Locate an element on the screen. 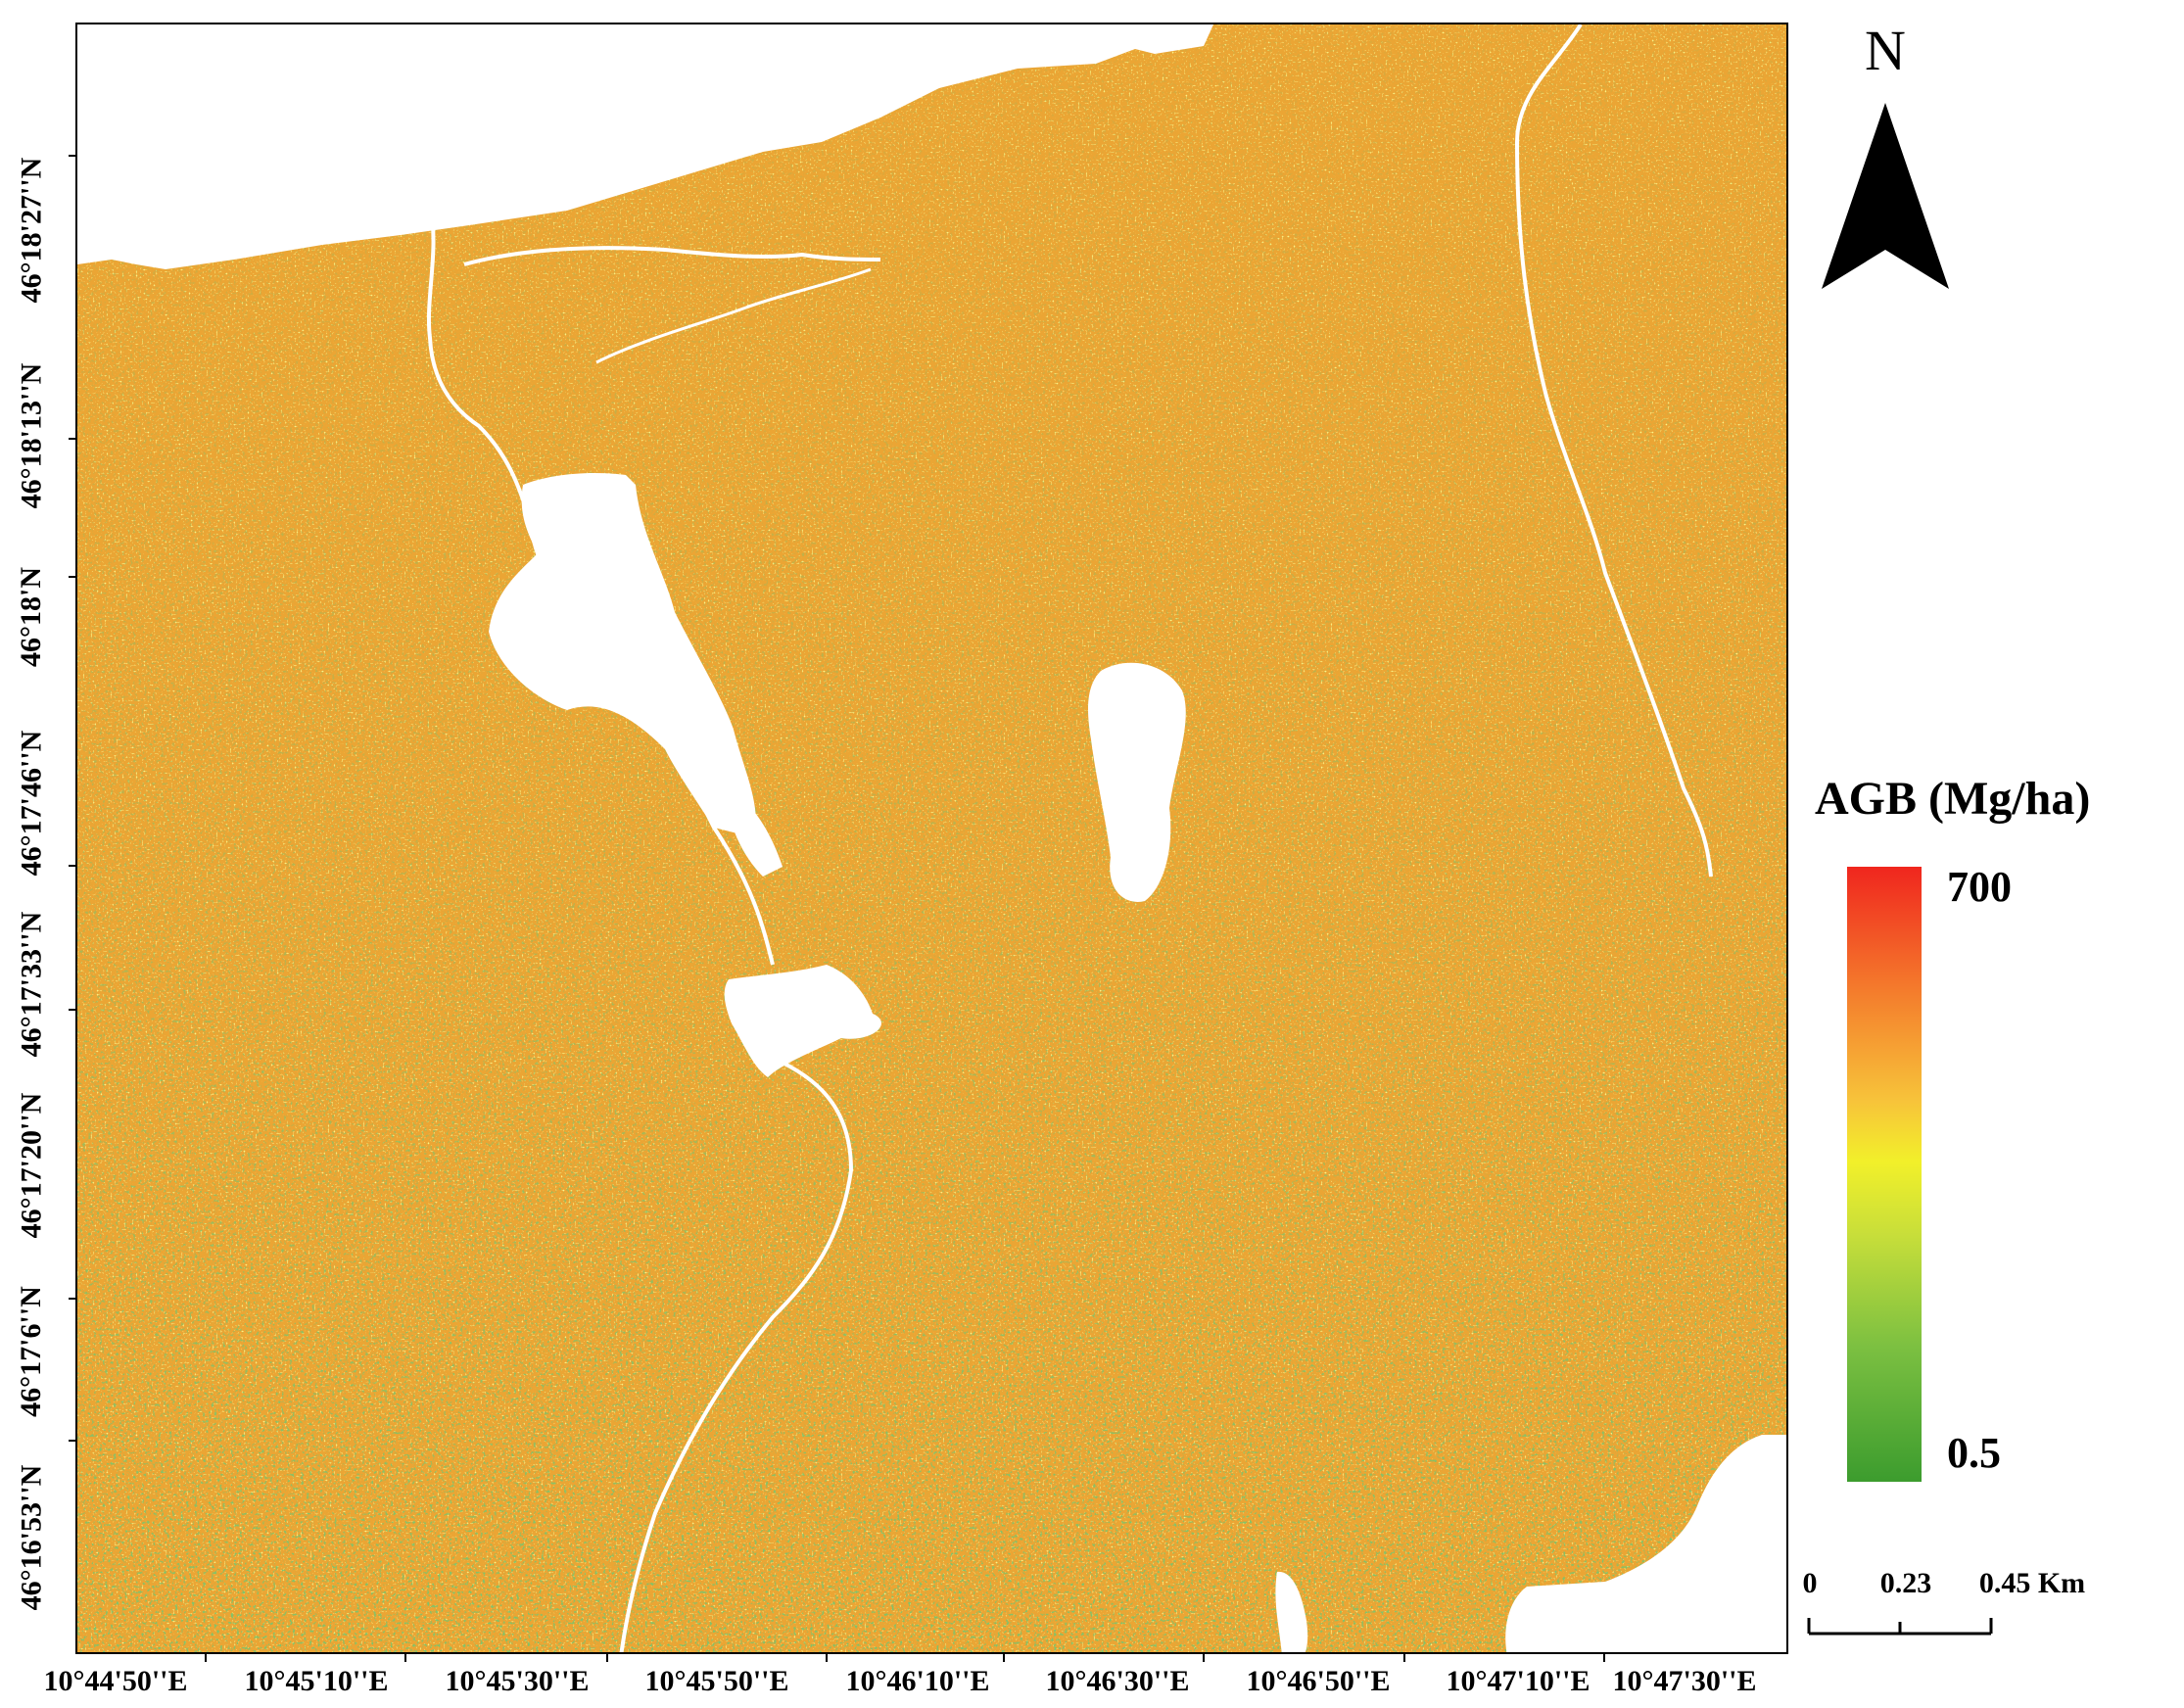 The width and height of the screenshot is (2184, 1708). lat-label: 46°18'27''N is located at coordinates (31, 230).